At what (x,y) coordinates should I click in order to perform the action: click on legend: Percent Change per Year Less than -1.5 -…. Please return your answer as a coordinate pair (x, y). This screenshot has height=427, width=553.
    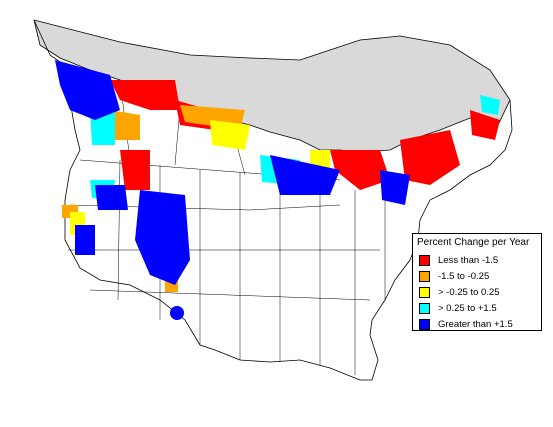
    Looking at the image, I should click on (477, 282).